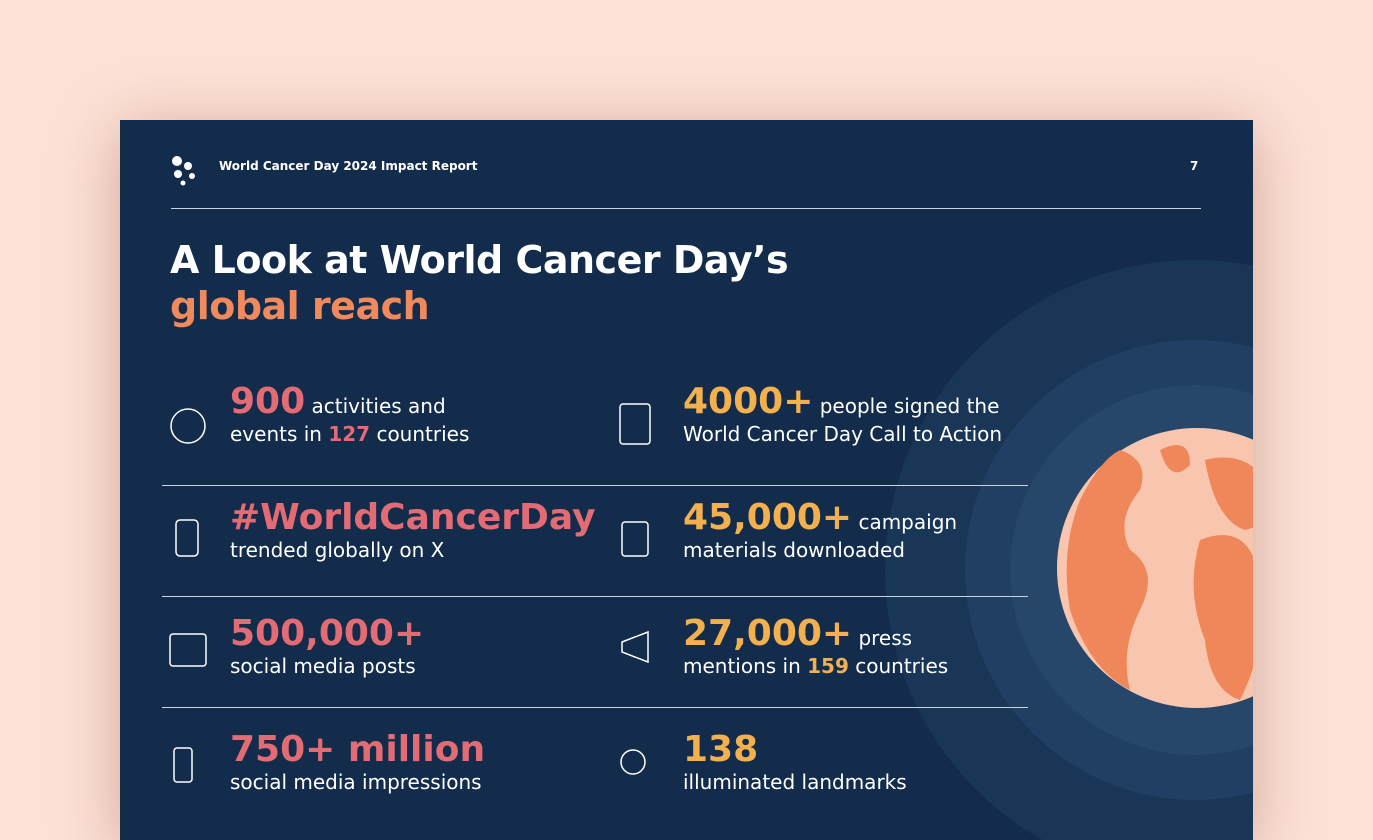 The width and height of the screenshot is (1373, 840). What do you see at coordinates (748, 401) in the screenshot?
I see `stat-figure: 4000+` at bounding box center [748, 401].